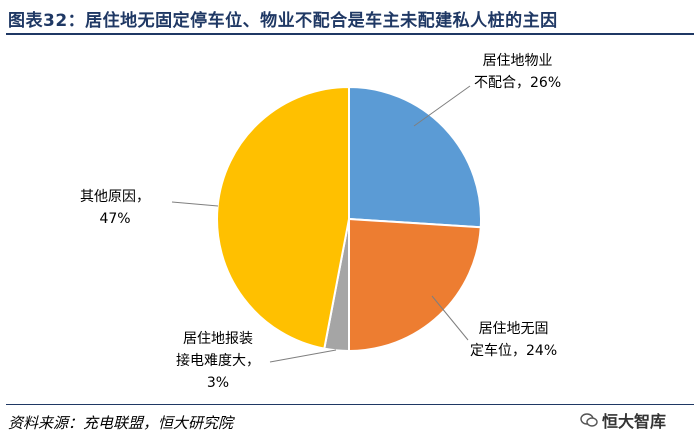 The image size is (700, 442). I want to click on label-power-difficulty: 居住地报装 接电难度大， 3%, so click(218, 361).